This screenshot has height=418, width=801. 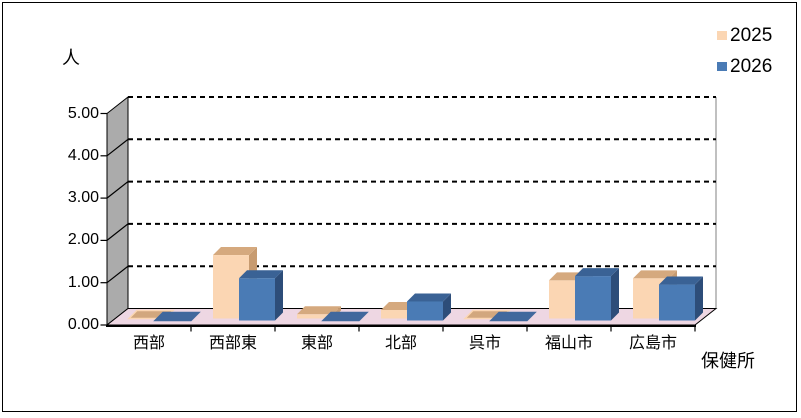 I want to click on bar-2026-西部, so click(x=177, y=316).